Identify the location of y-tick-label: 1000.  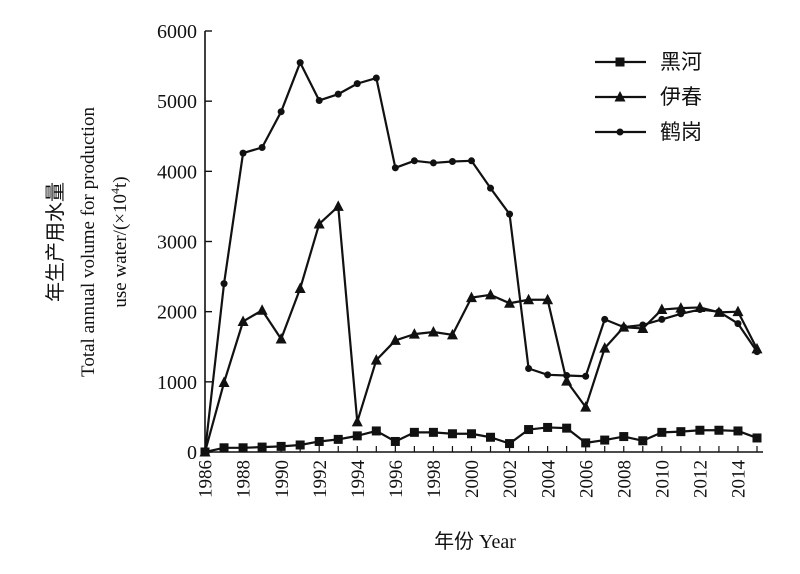
(177, 383).